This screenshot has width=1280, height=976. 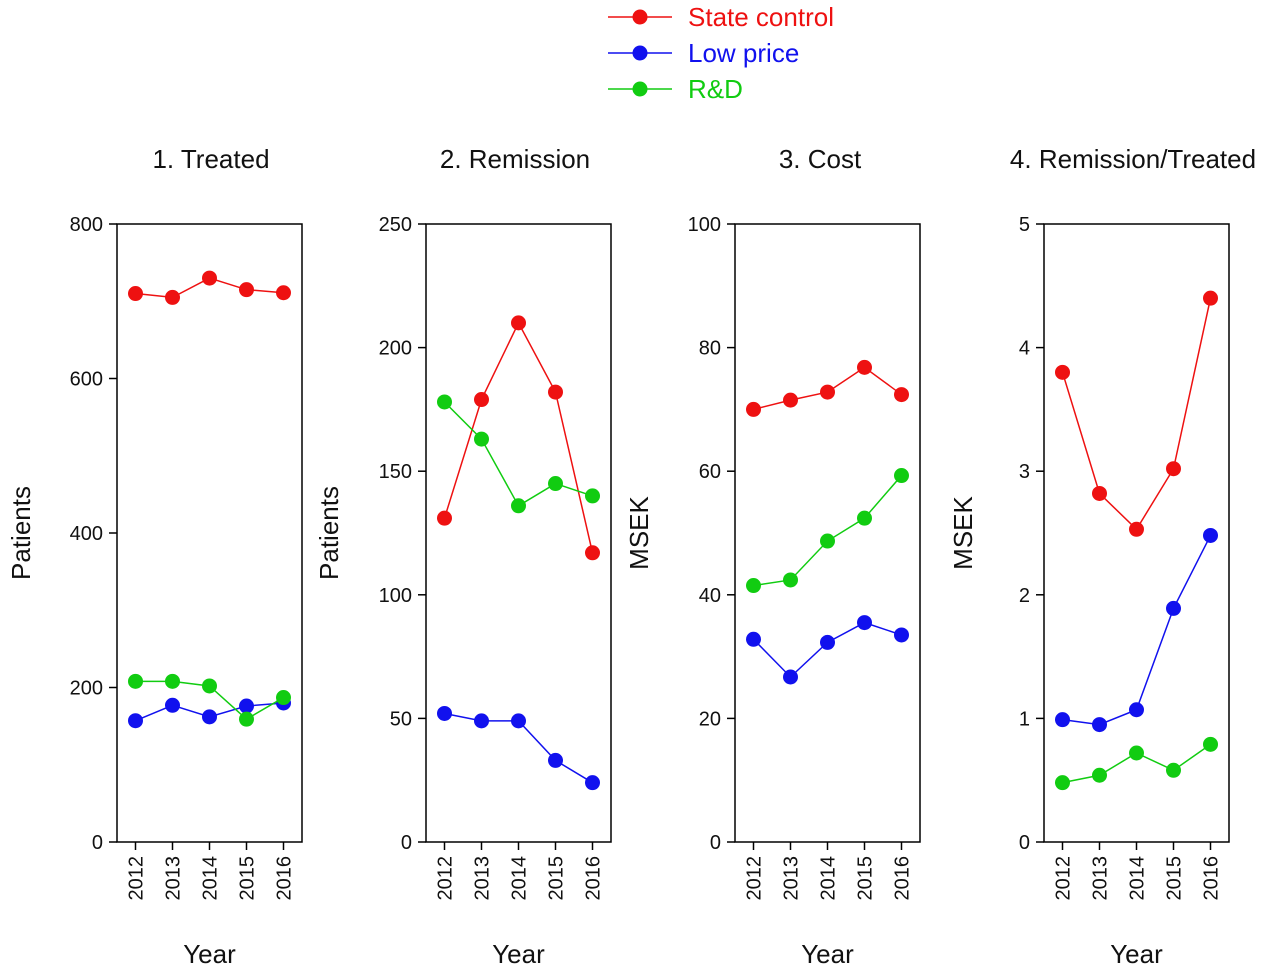 What do you see at coordinates (710, 472) in the screenshot?
I see `y-tick-label: 60` at bounding box center [710, 472].